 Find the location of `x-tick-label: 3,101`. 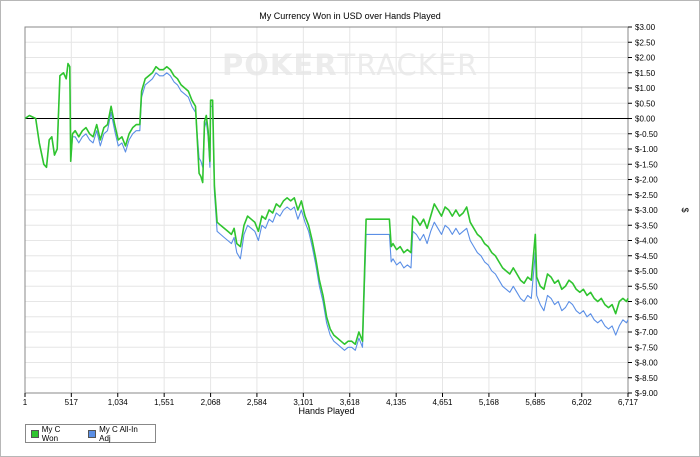

x-tick-label: 3,101 is located at coordinates (303, 402).